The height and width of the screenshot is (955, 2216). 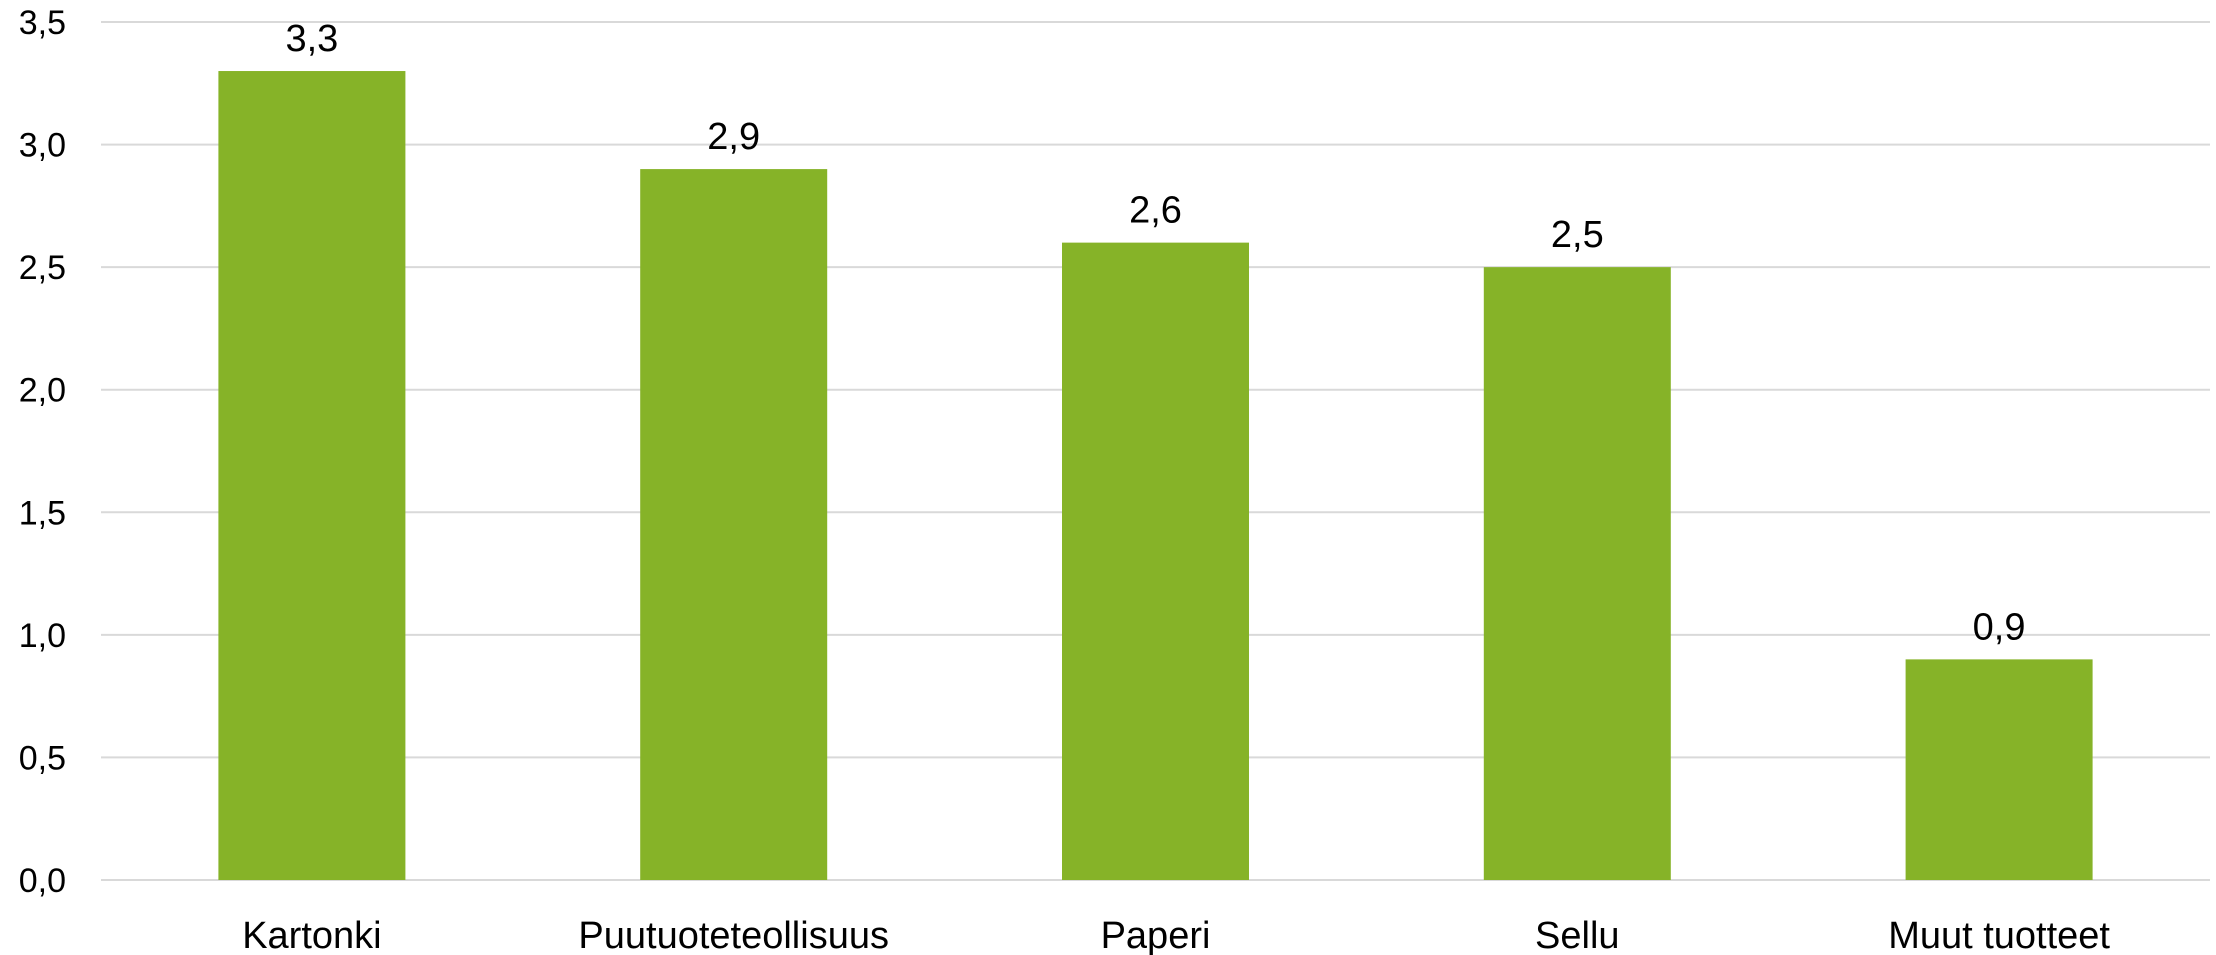 I want to click on data-label: 2,6, so click(x=1155, y=211).